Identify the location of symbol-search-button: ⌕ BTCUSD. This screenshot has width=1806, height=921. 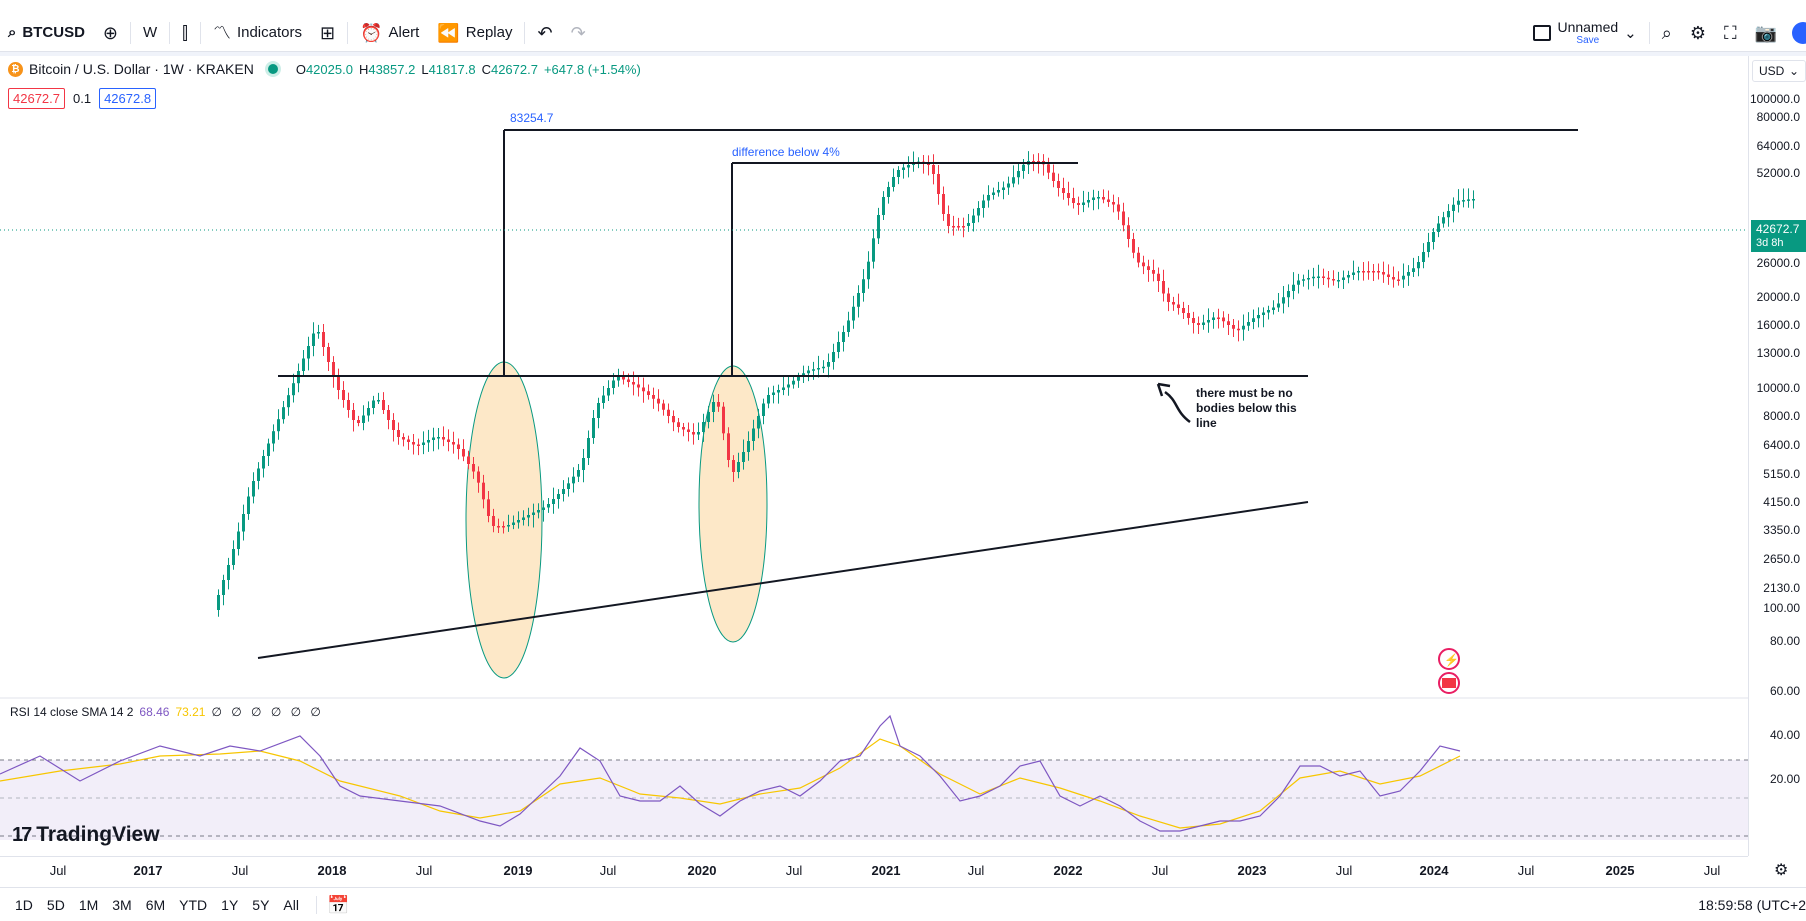
(47, 33).